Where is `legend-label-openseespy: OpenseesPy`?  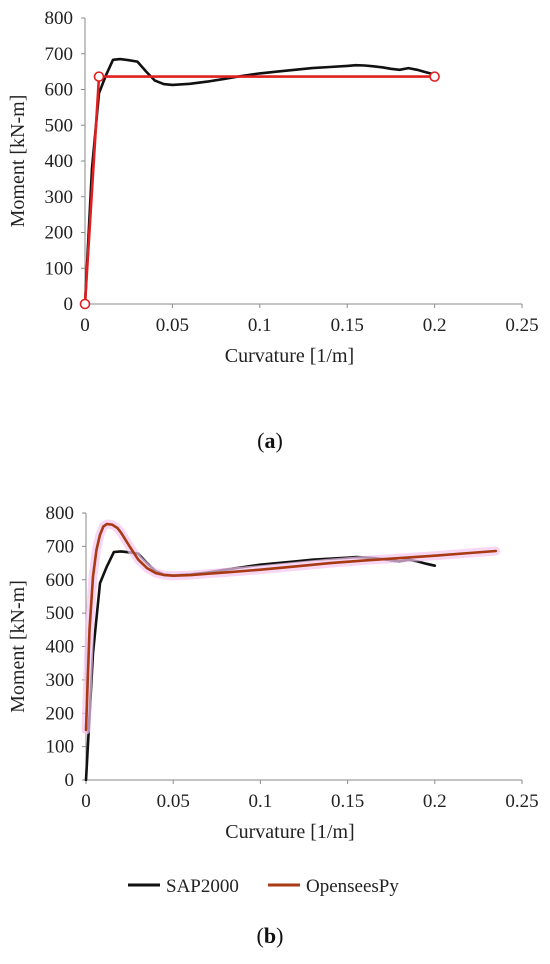
legend-label-openseespy: OpenseesPy is located at coordinates (352, 886).